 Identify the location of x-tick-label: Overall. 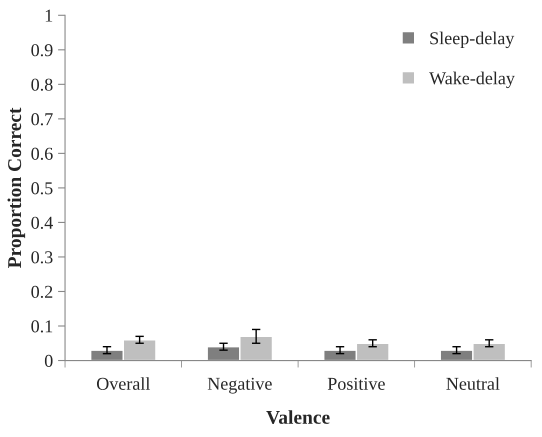
(123, 383).